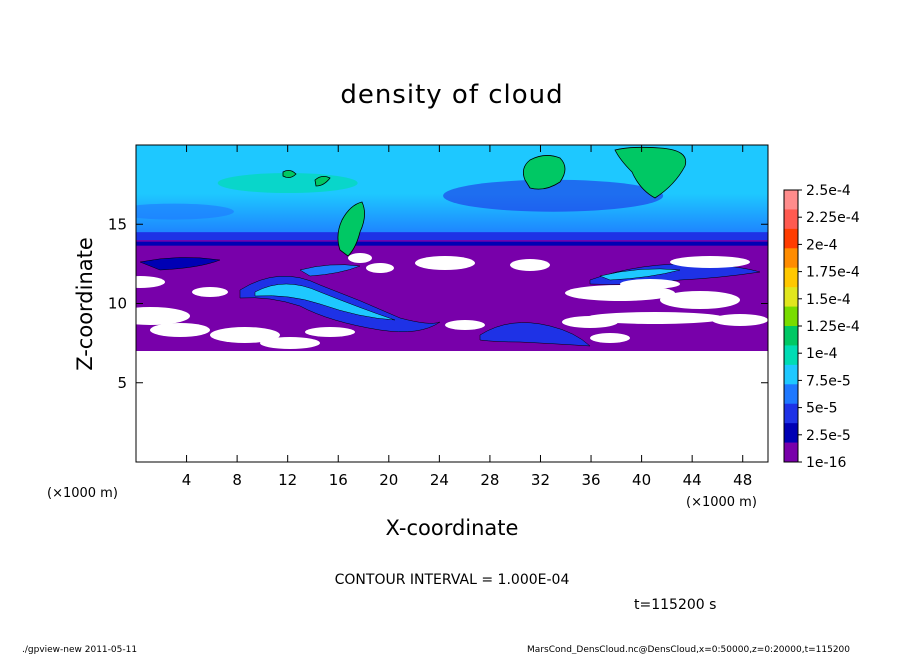 The image size is (904, 654). I want to click on y-tick-label: 15, so click(117, 224).